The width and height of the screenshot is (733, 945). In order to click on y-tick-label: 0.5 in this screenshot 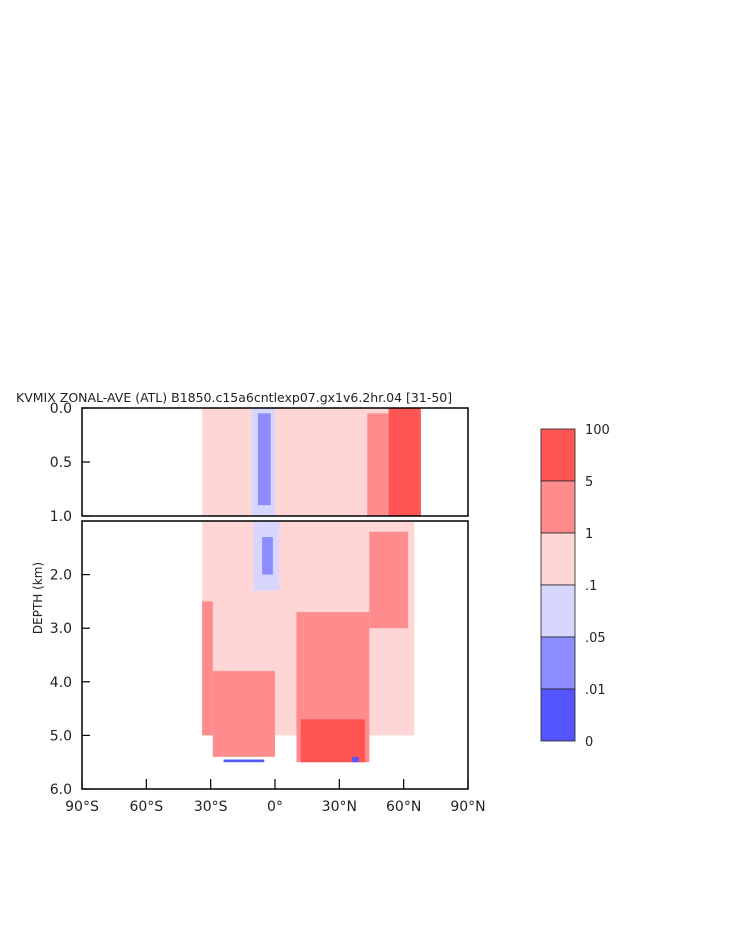, I will do `click(61, 463)`.